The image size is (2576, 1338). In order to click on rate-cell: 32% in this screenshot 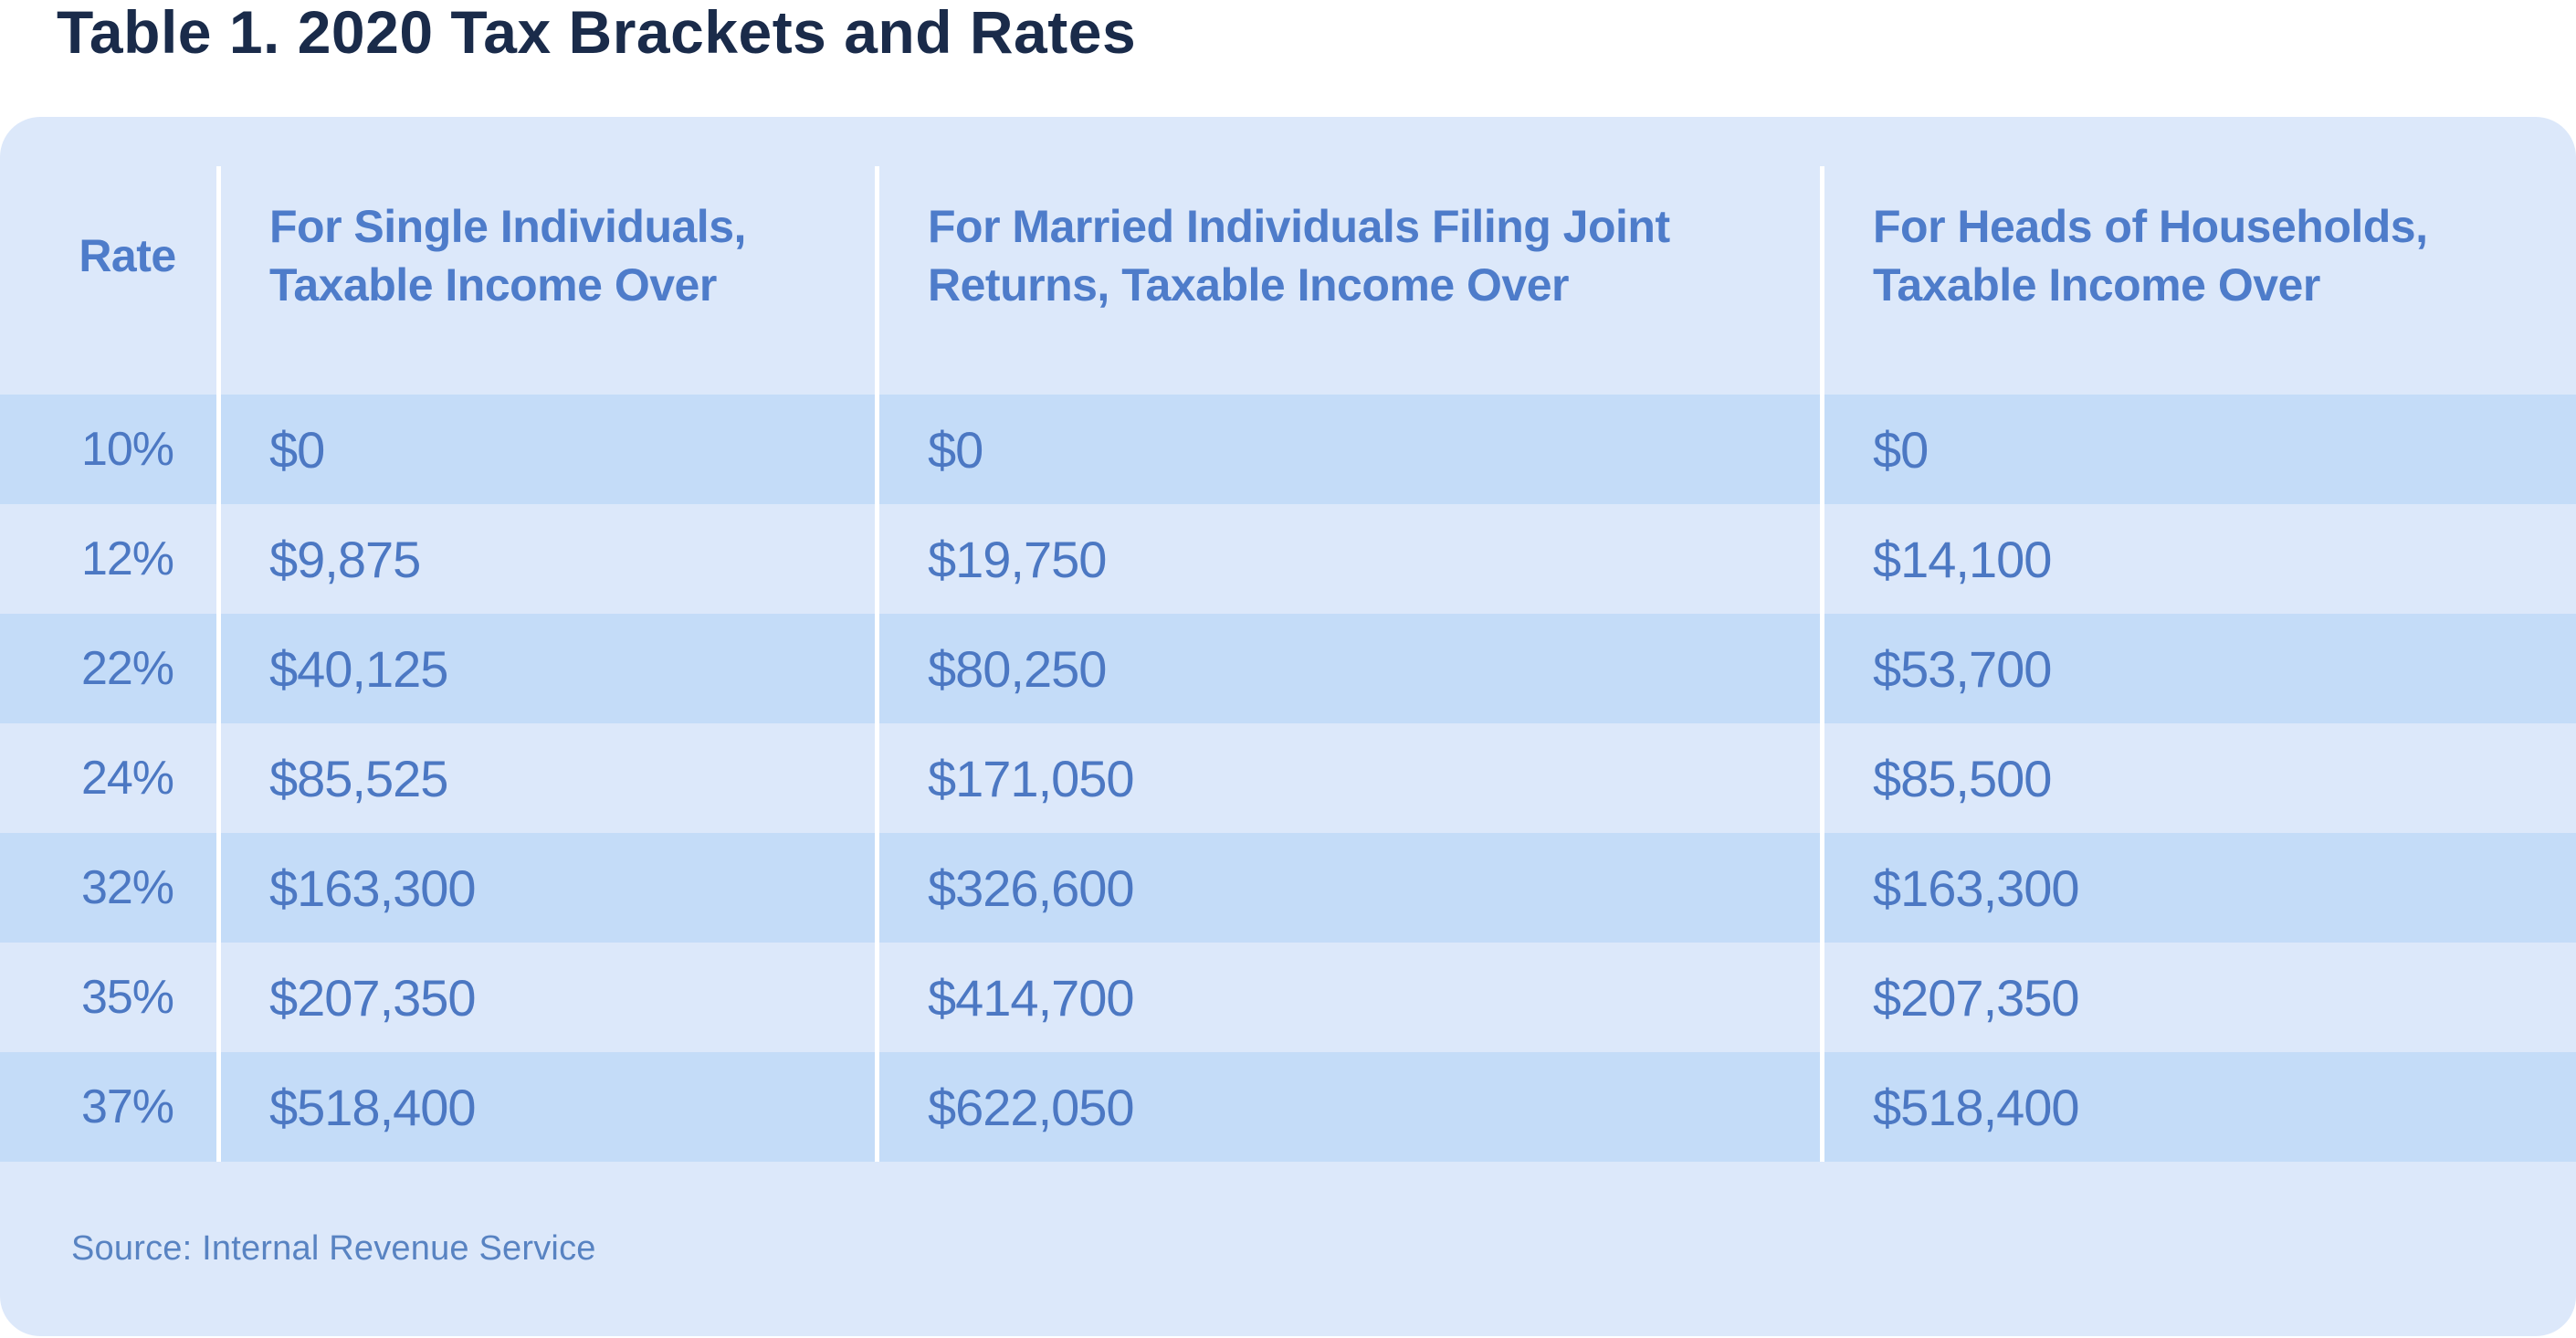, I will do `click(127, 888)`.